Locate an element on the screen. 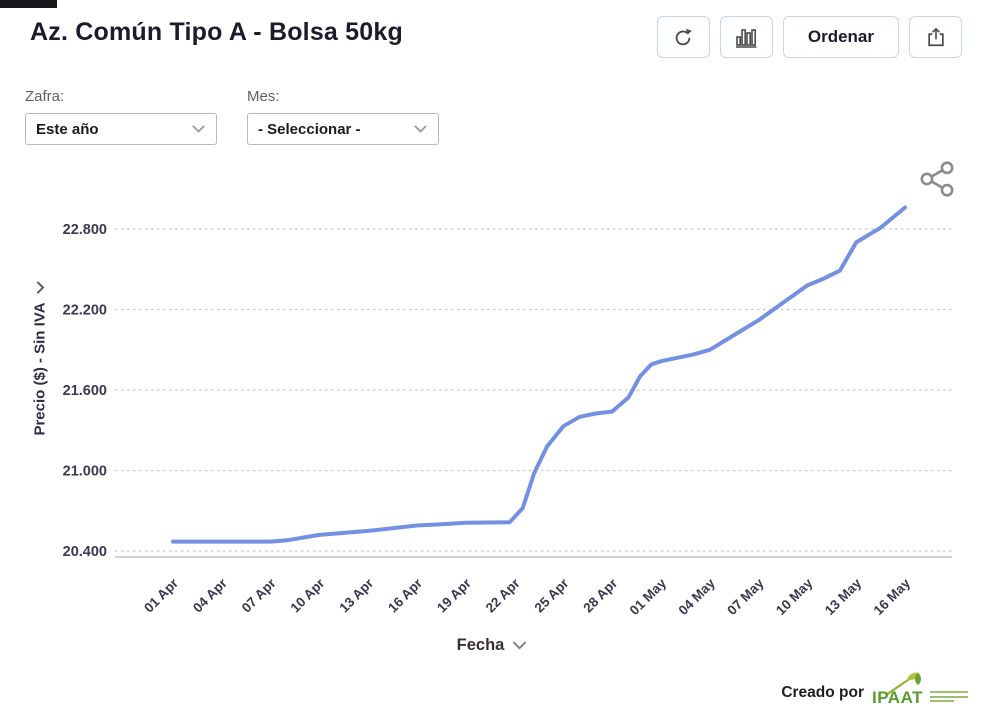 This screenshot has height=720, width=984. x-tick-label: 13 May is located at coordinates (843, 596).